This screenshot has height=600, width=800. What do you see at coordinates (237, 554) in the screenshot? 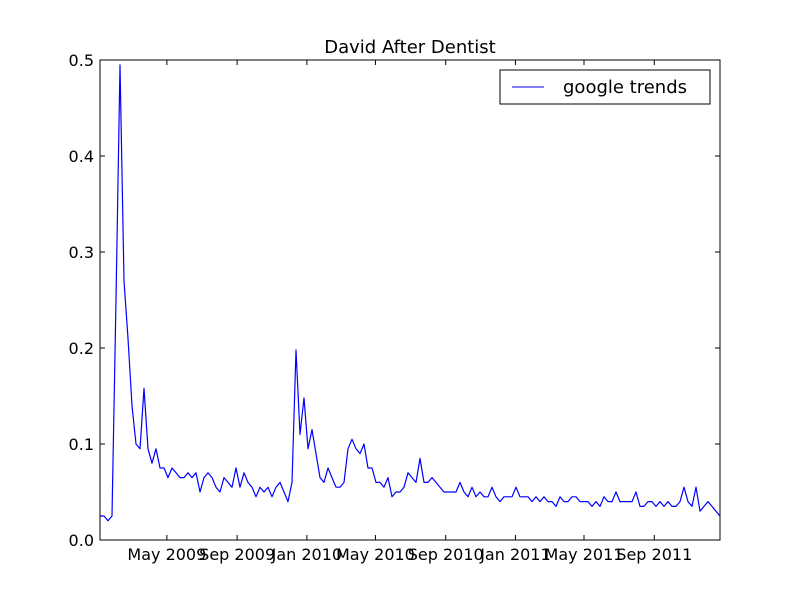
I see `x-tick-label: Sep 2009` at bounding box center [237, 554].